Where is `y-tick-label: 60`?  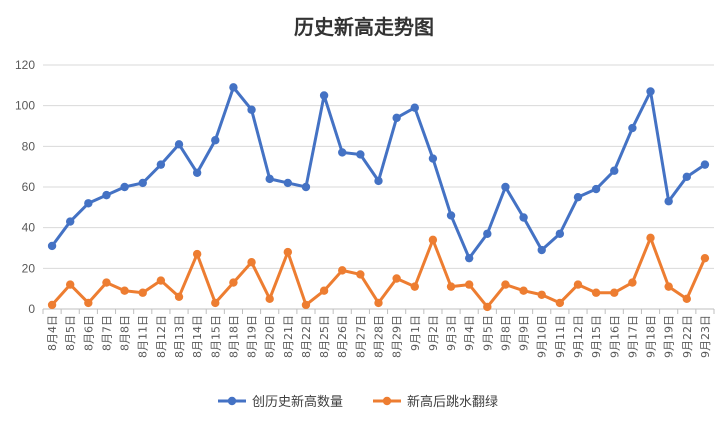
y-tick-label: 60 is located at coordinates (29, 187).